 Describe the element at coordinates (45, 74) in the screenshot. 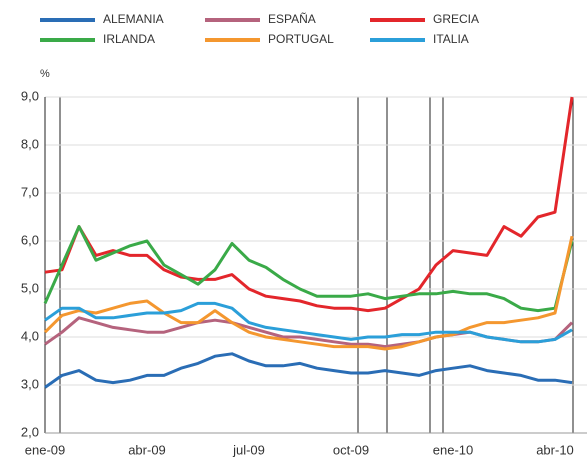

I see `y-axis-label: %` at that location.